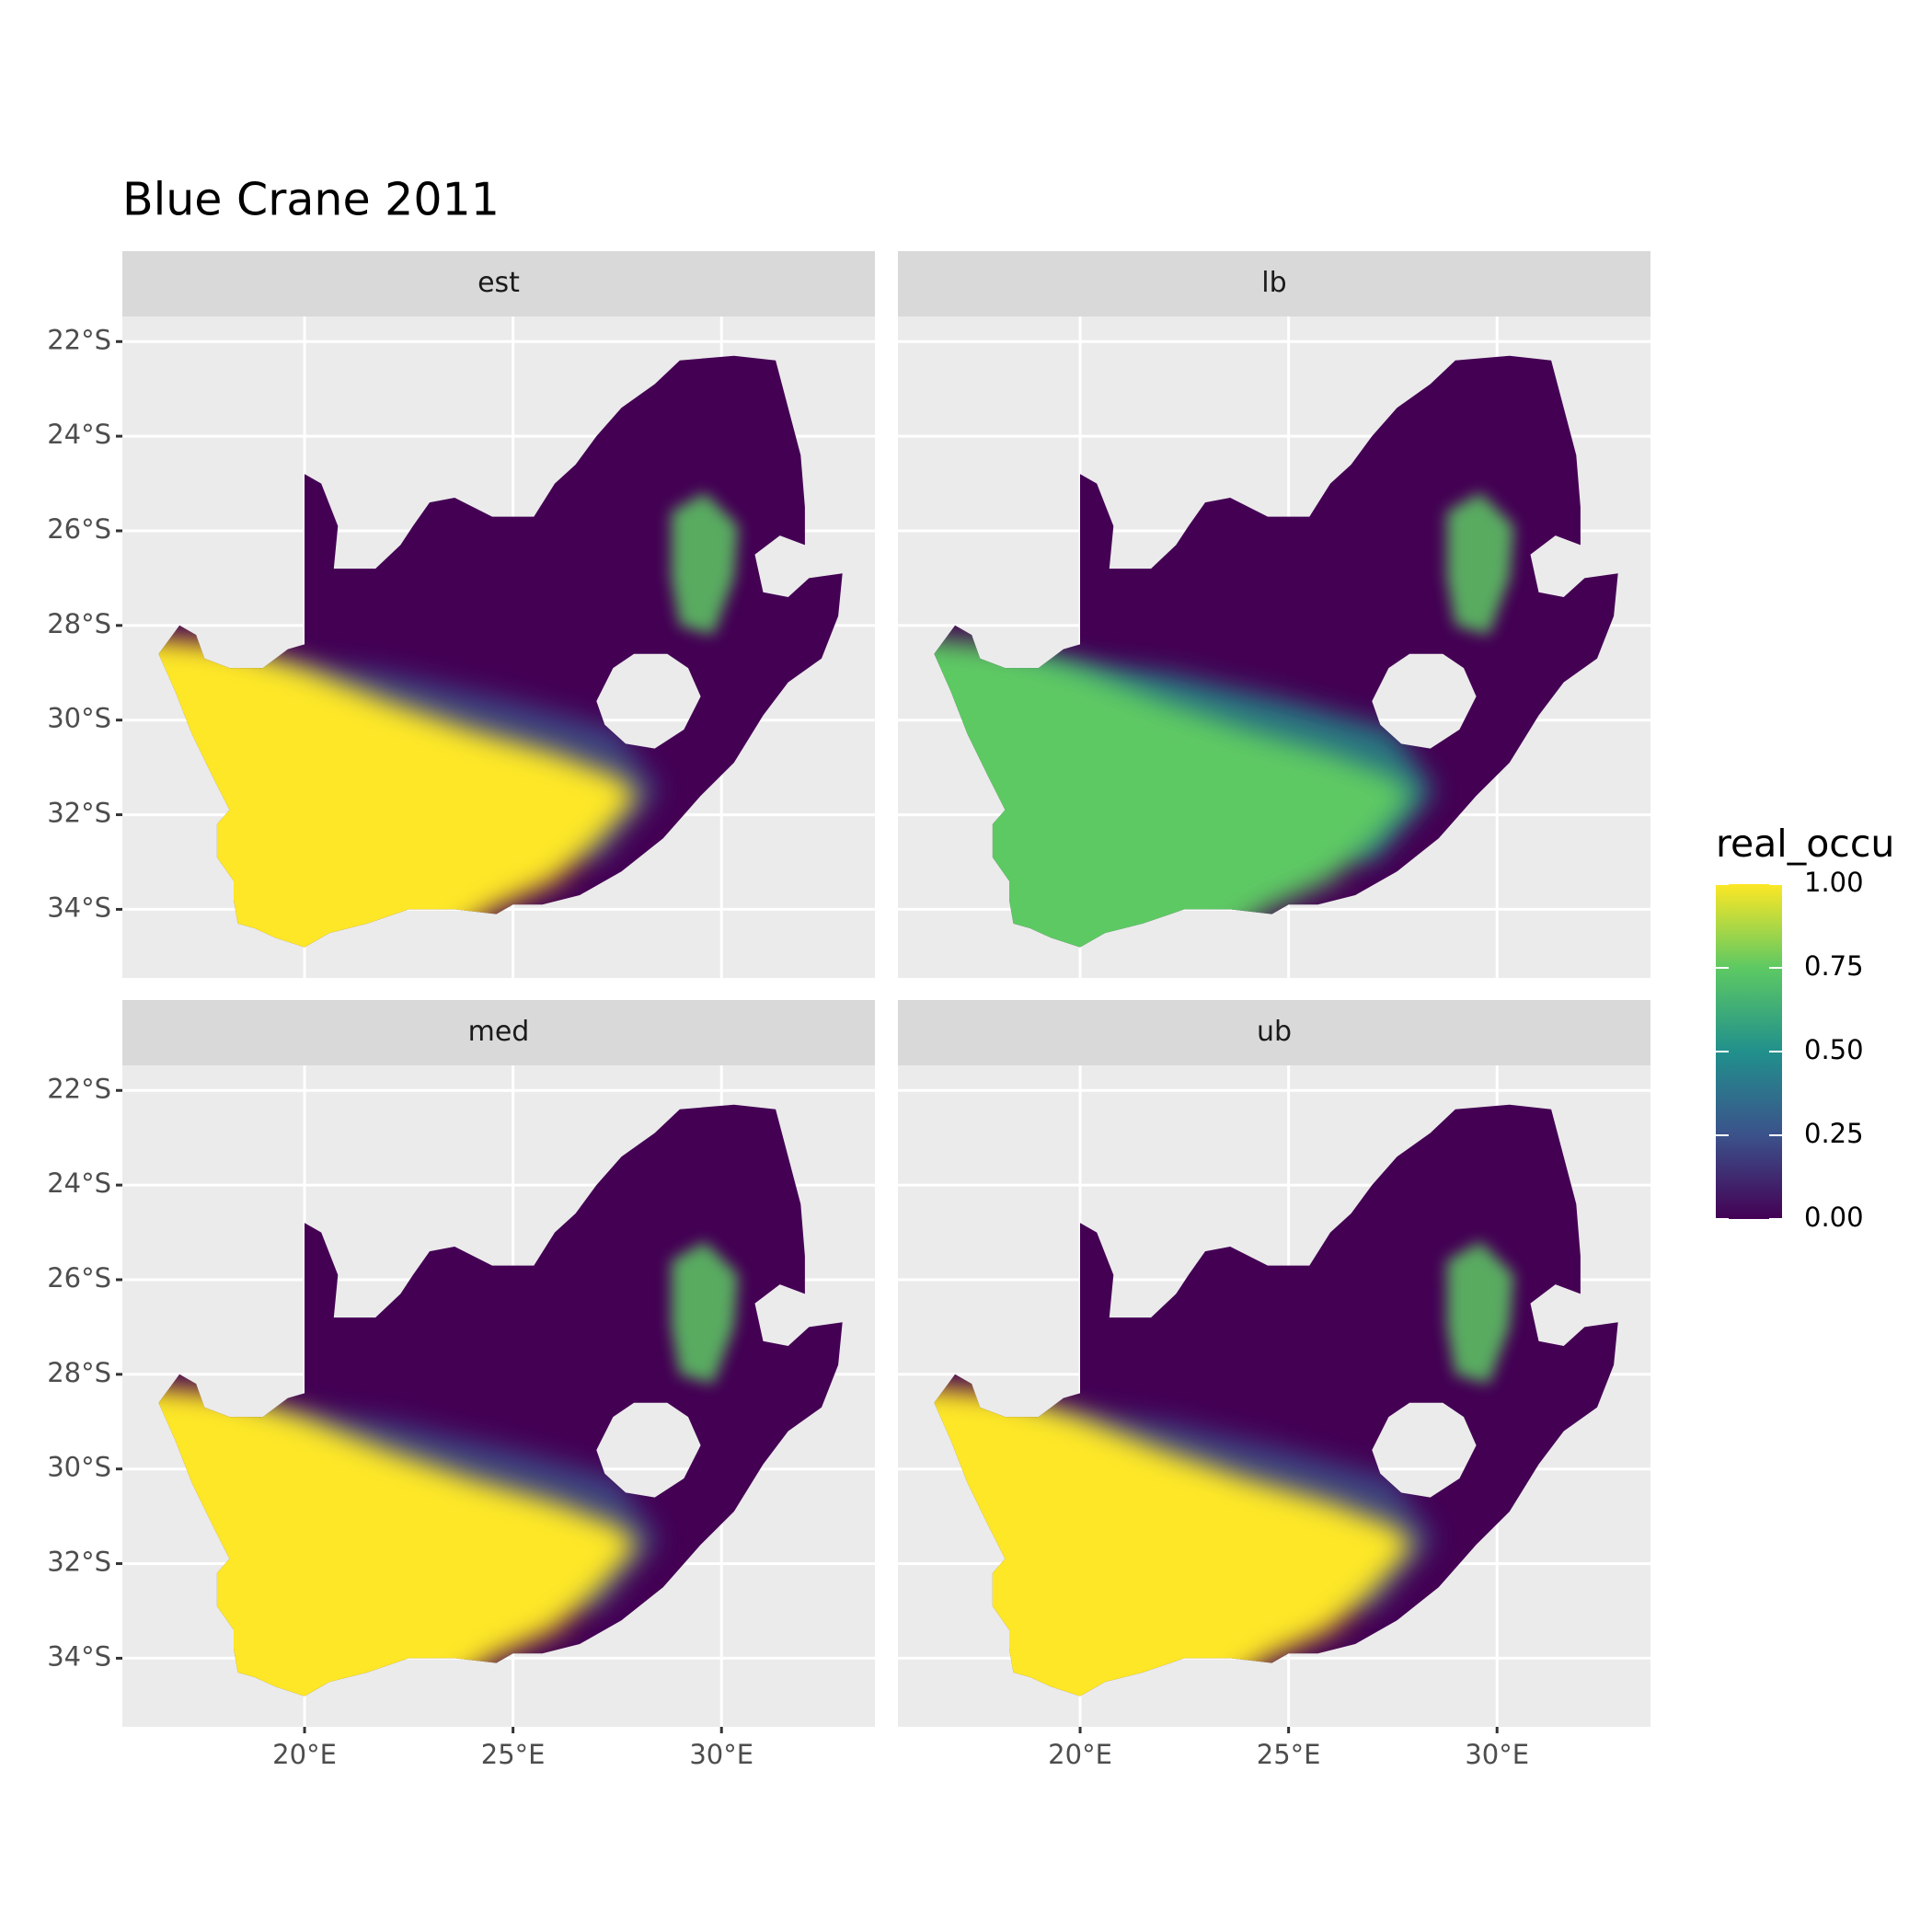  What do you see at coordinates (1274, 614) in the screenshot?
I see `facet-panel: lb` at bounding box center [1274, 614].